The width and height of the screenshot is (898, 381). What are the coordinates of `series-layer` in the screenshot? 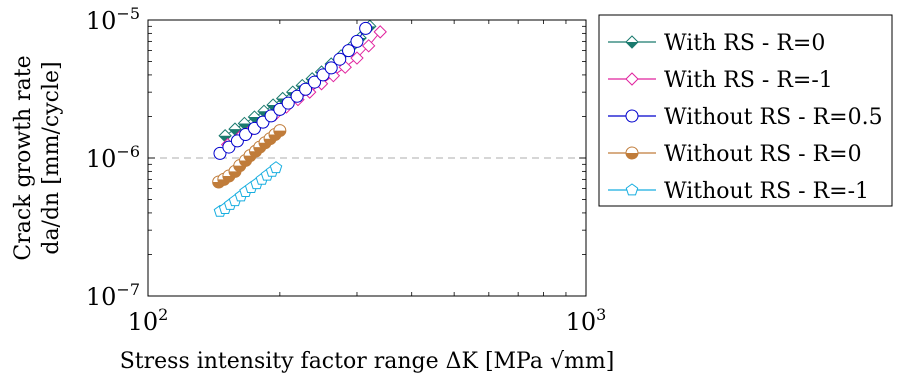 It's located at (299, 118).